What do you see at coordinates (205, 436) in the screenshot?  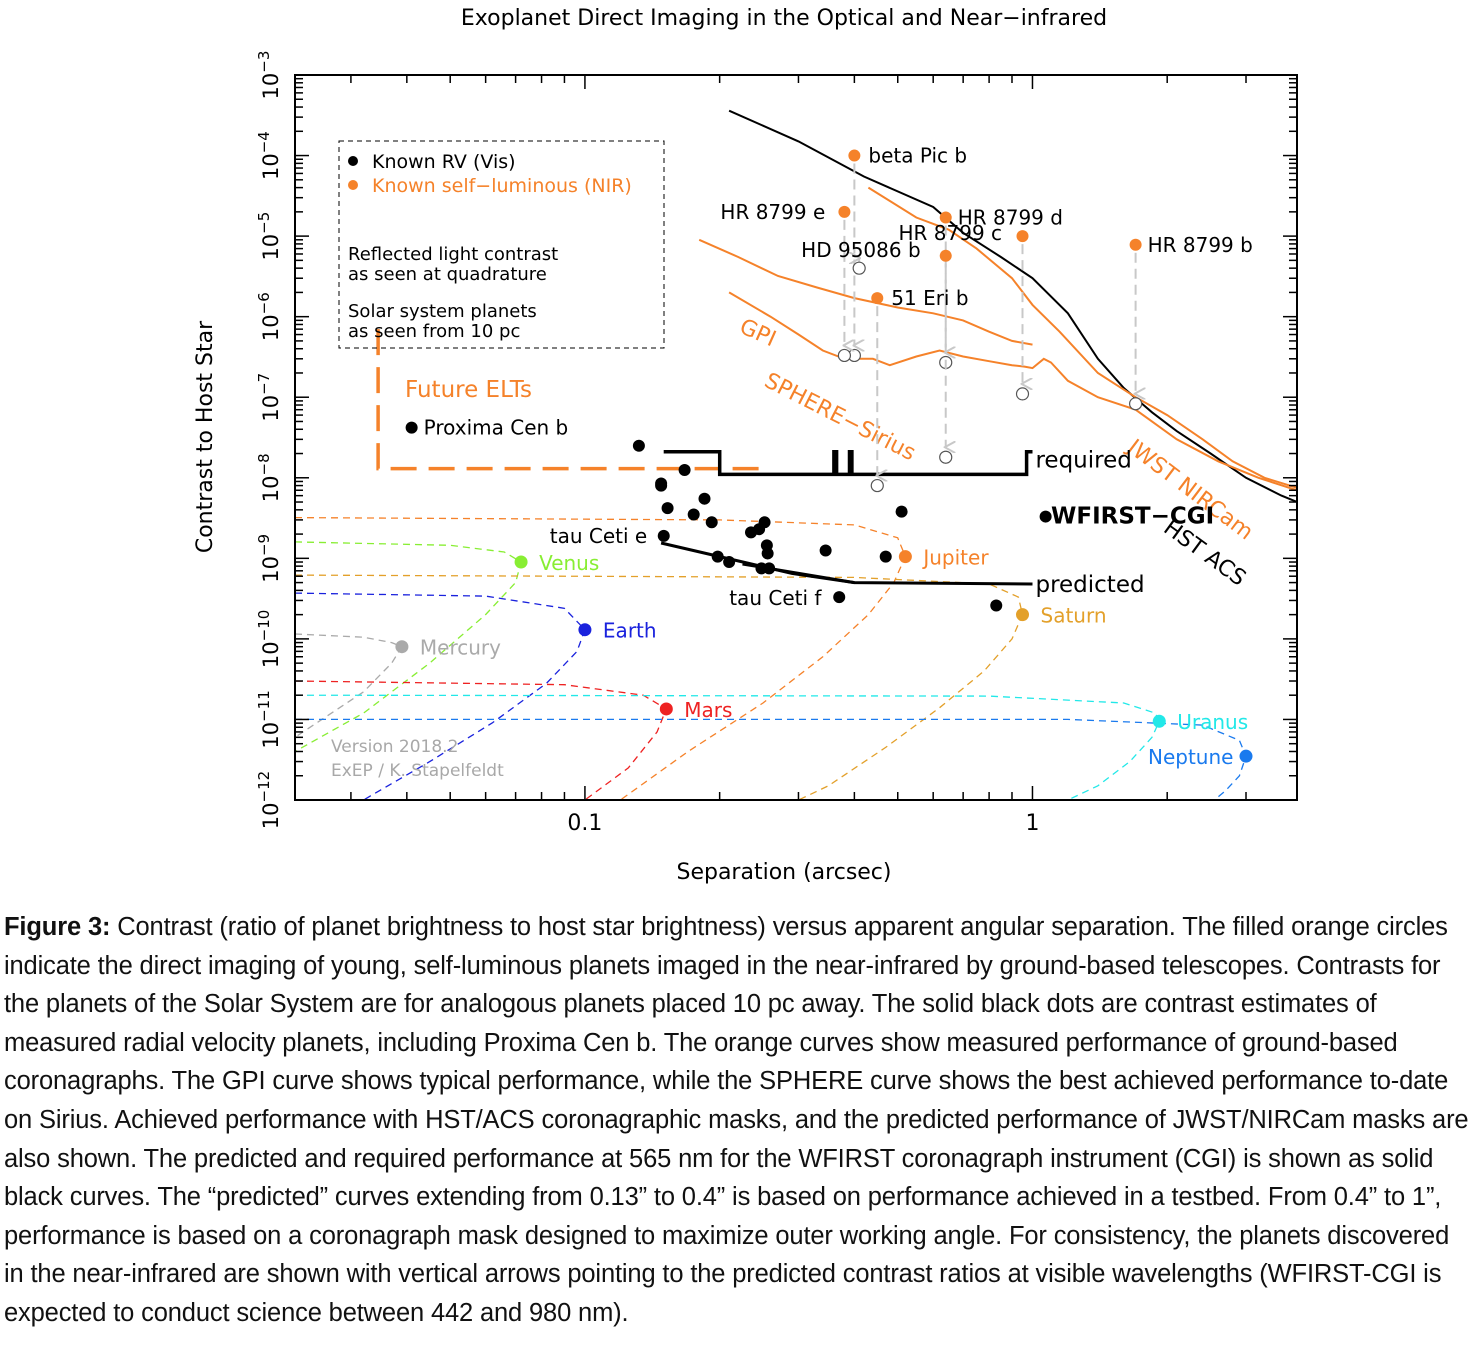 I see `y-axis-label: Contrast to Host Star` at bounding box center [205, 436].